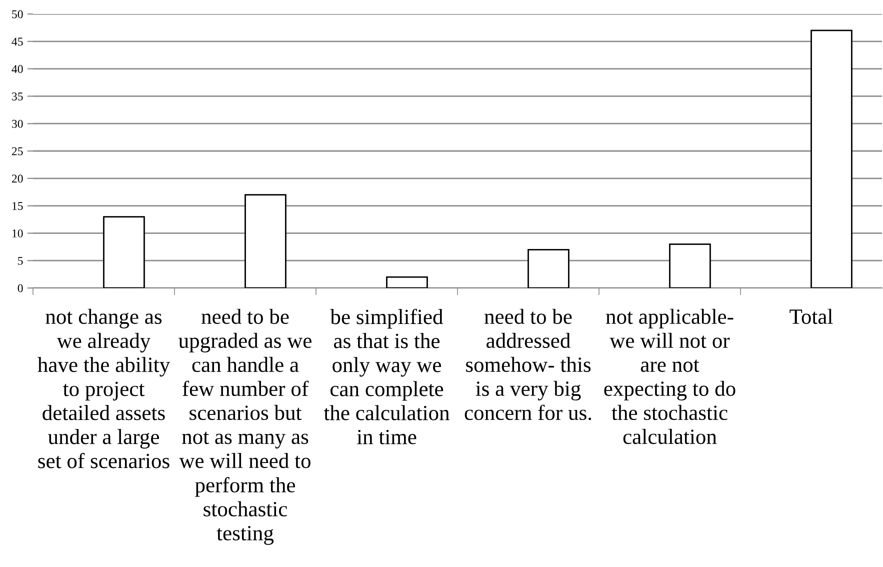 The height and width of the screenshot is (567, 883). I want to click on category-label: need to be upgraded as we can handle a few number of scenarios but not as many as we will need to perform the stochastic testing, so click(245, 426).